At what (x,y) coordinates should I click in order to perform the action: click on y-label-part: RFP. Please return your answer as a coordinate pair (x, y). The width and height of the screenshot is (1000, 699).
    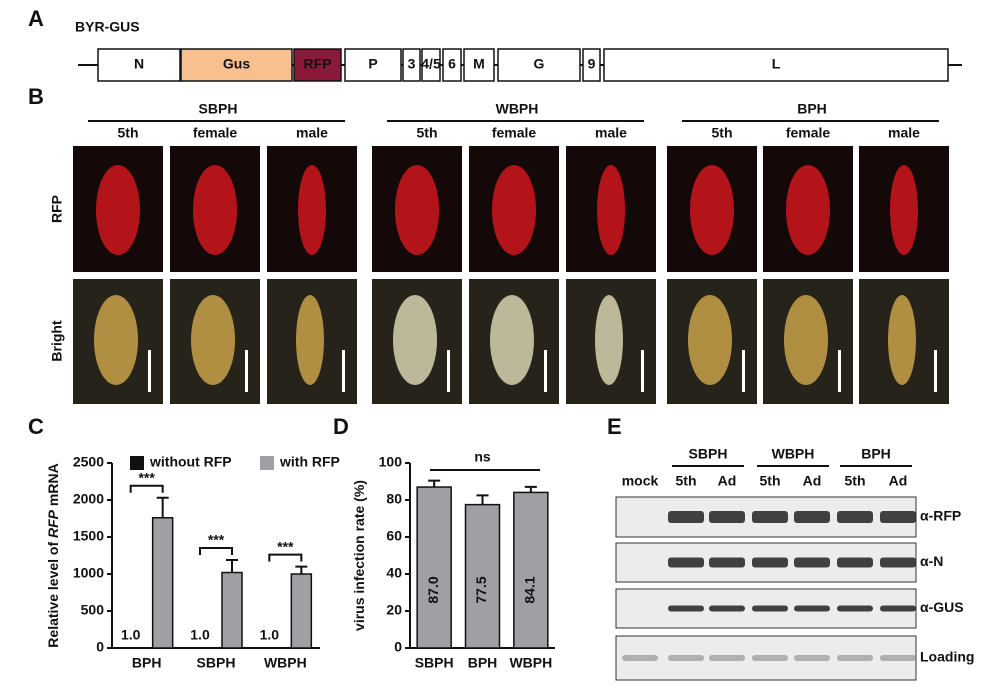
    Looking at the image, I should click on (53, 523).